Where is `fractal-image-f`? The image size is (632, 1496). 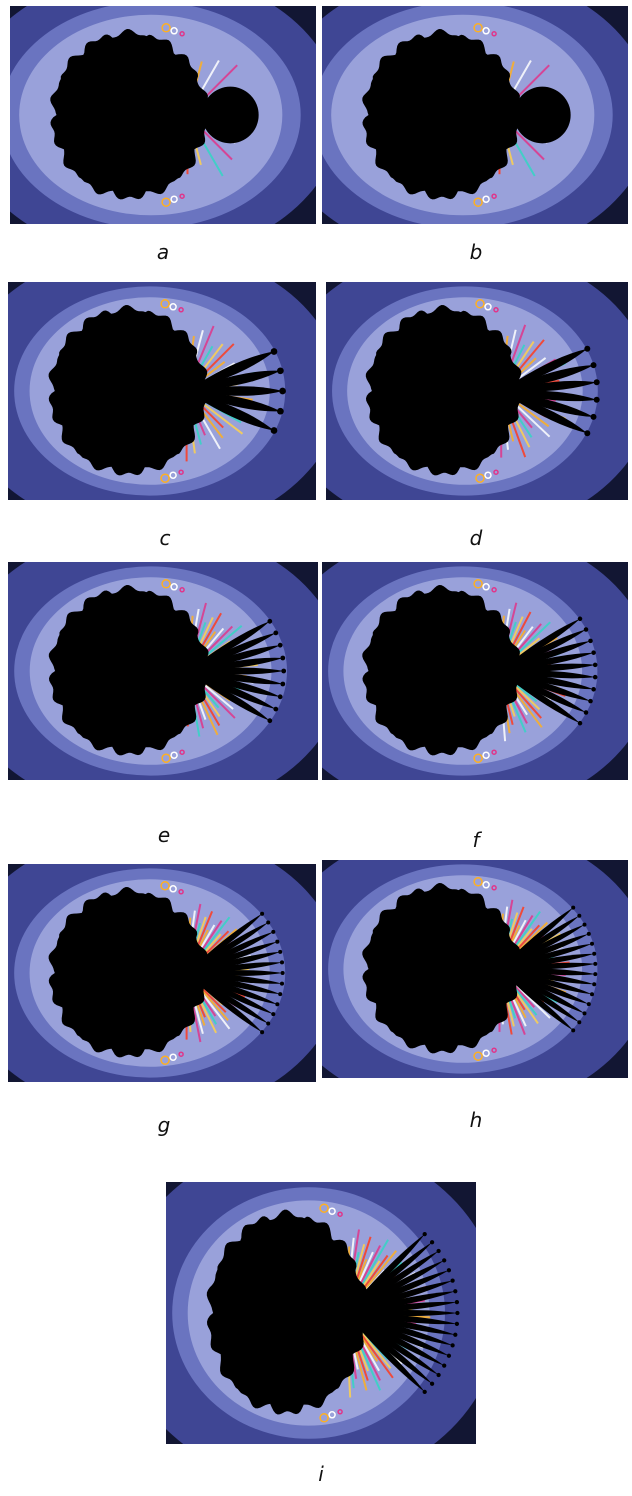
fractal-image-f is located at coordinates (475, 671).